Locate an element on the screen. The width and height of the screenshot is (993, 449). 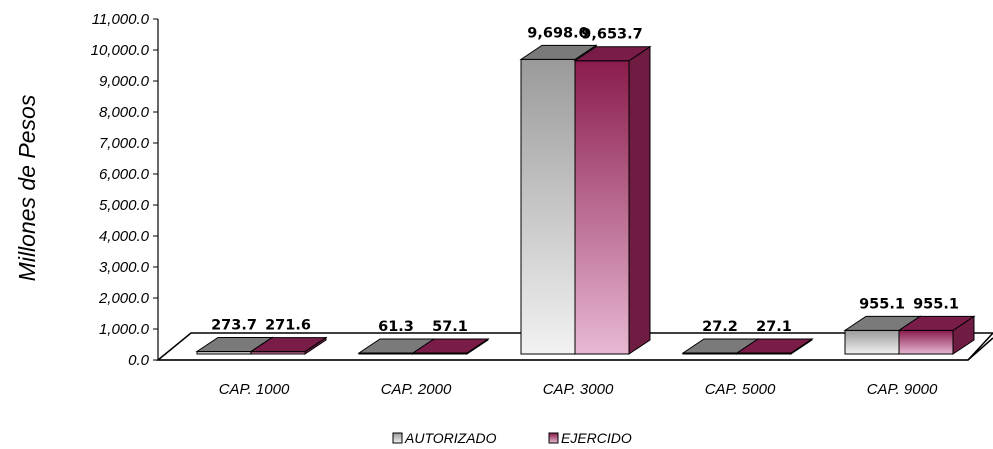
y-axis-title: Millones de Pesos is located at coordinates (27, 187).